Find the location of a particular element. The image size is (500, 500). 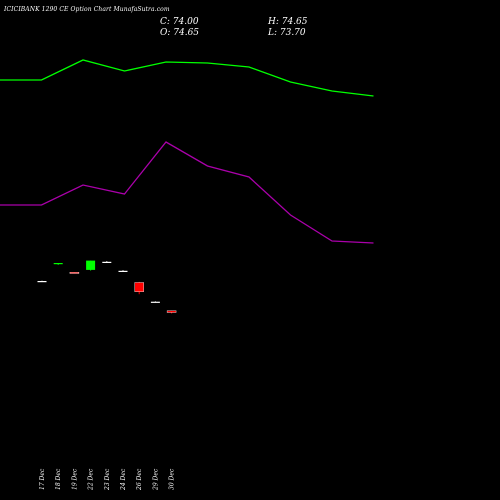

x-tick-label: 30 Dec is located at coordinates (172, 479).